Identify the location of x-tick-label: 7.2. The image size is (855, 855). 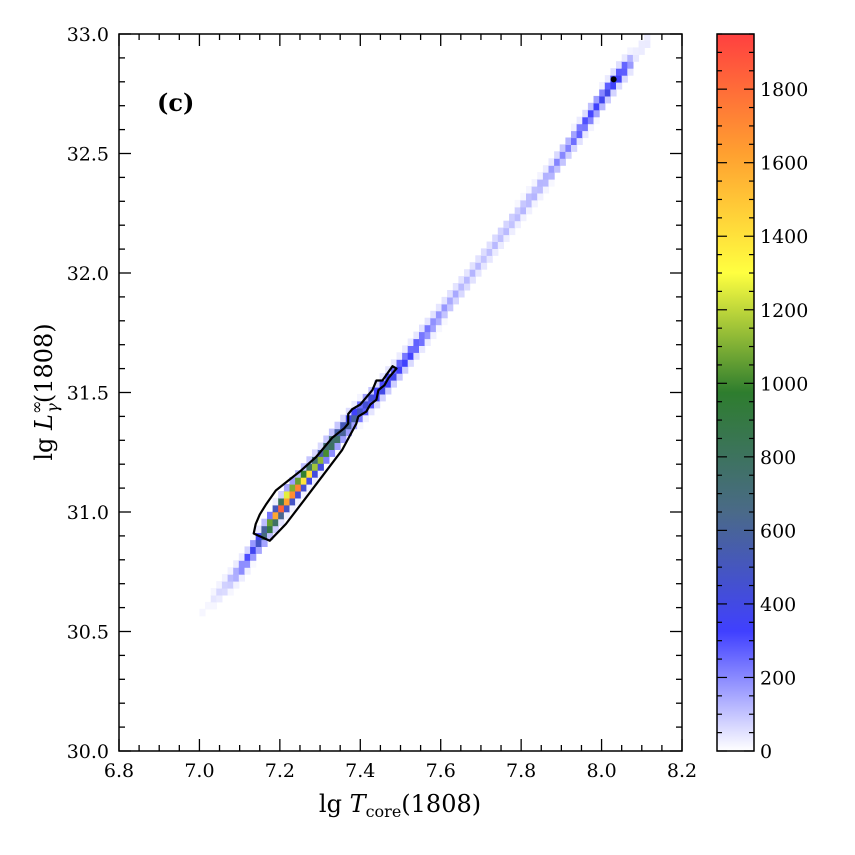
(280, 771).